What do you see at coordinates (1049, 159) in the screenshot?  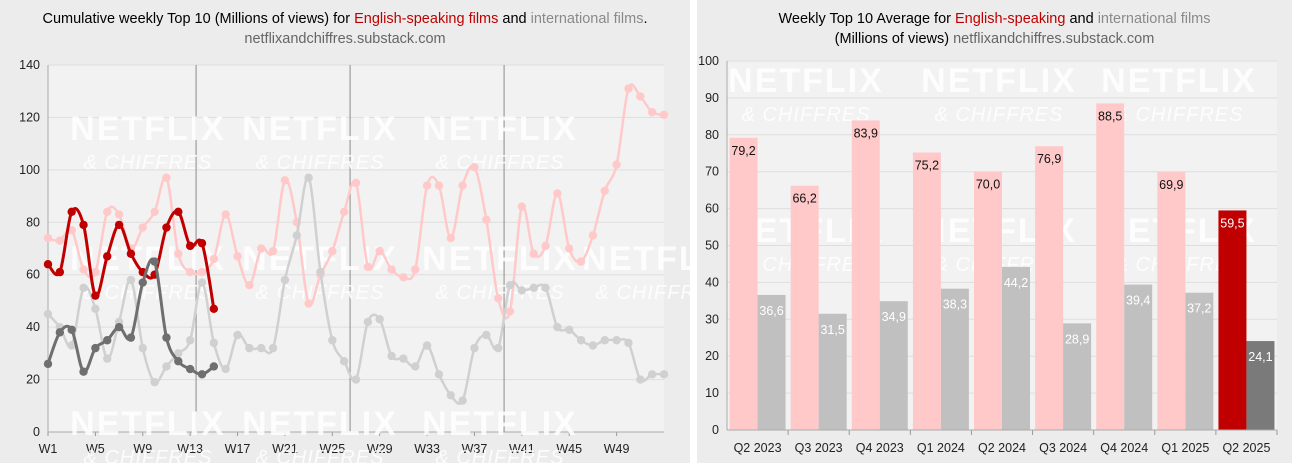 I see `english-data-label: 76,9` at bounding box center [1049, 159].